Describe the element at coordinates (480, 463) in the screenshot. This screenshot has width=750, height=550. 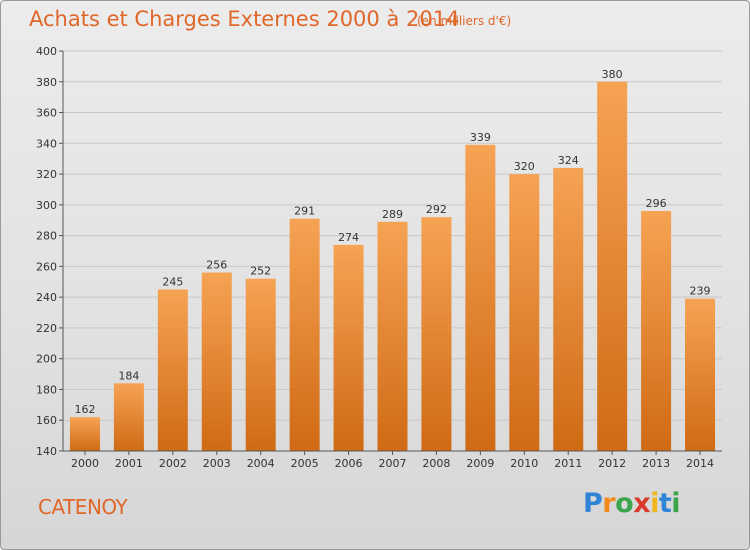
I see `x-tick-label-2009: 2009` at that location.